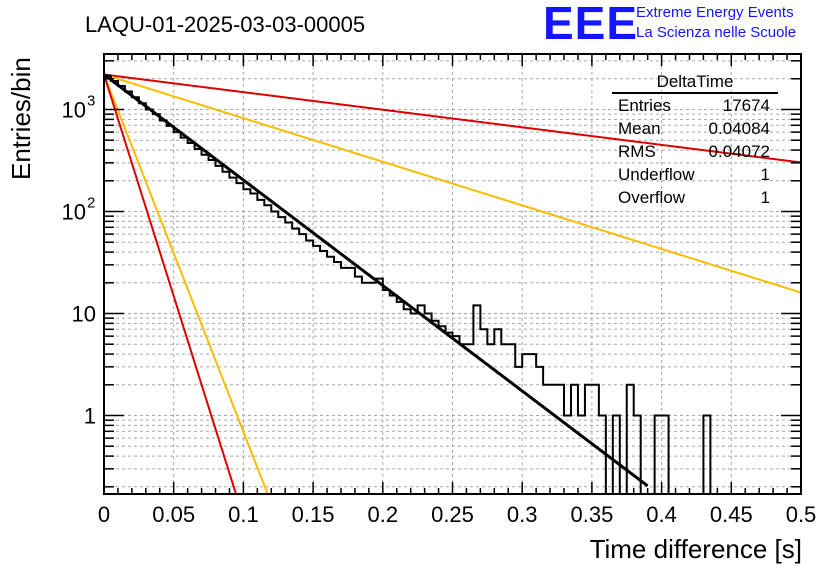  What do you see at coordinates (313, 514) in the screenshot?
I see `x-tick-label: 0.15` at bounding box center [313, 514].